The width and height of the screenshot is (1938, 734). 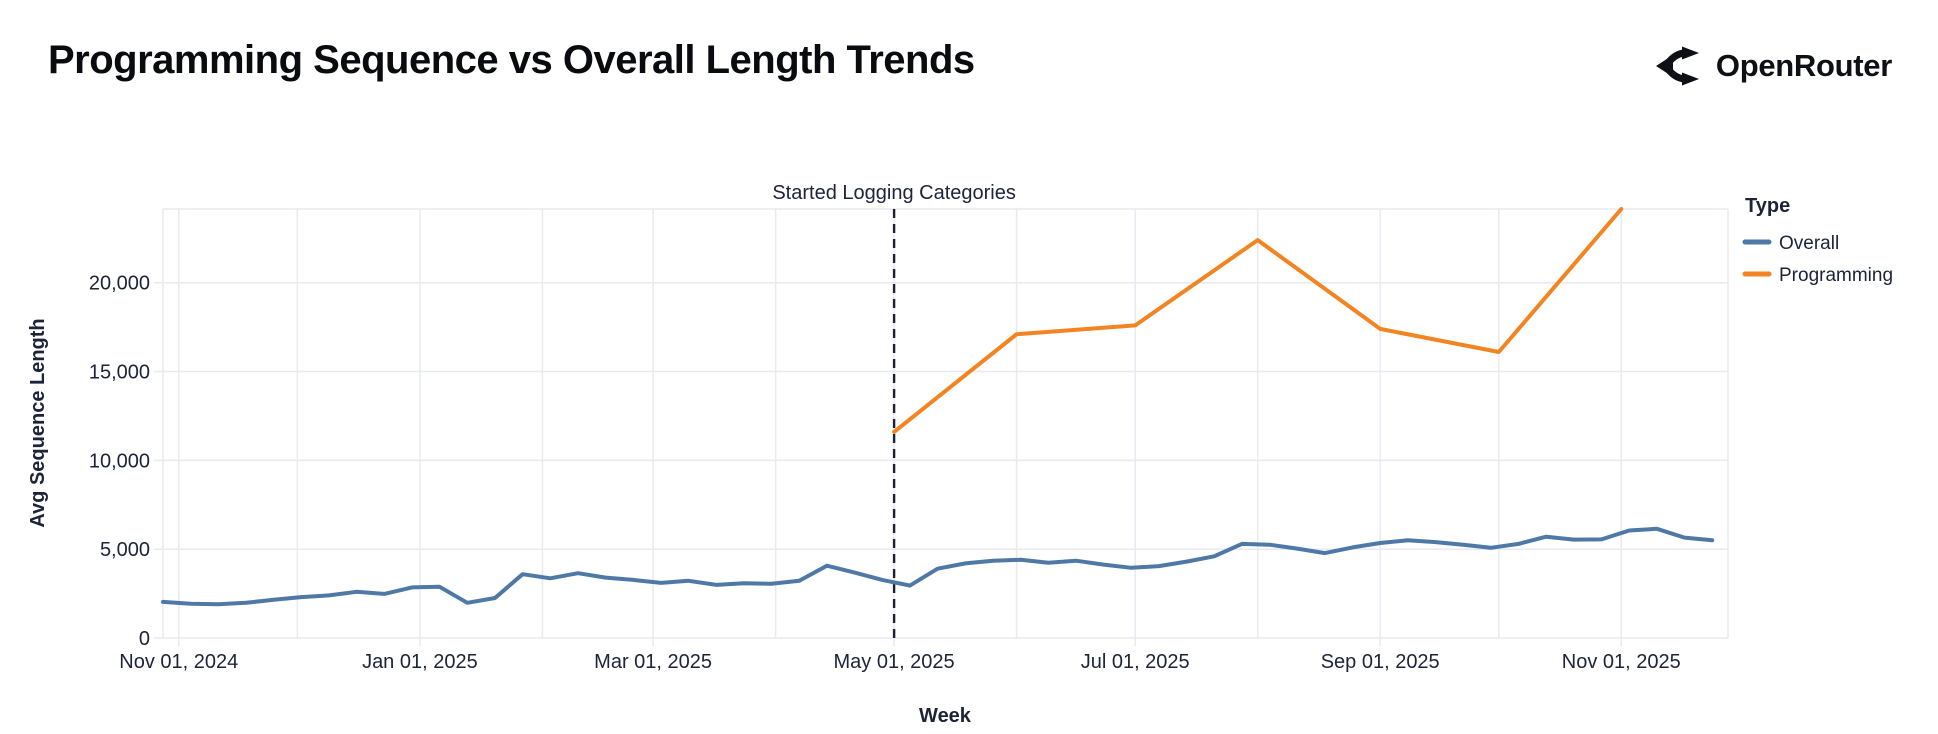 What do you see at coordinates (1677, 66) in the screenshot?
I see `openrouter-icon` at bounding box center [1677, 66].